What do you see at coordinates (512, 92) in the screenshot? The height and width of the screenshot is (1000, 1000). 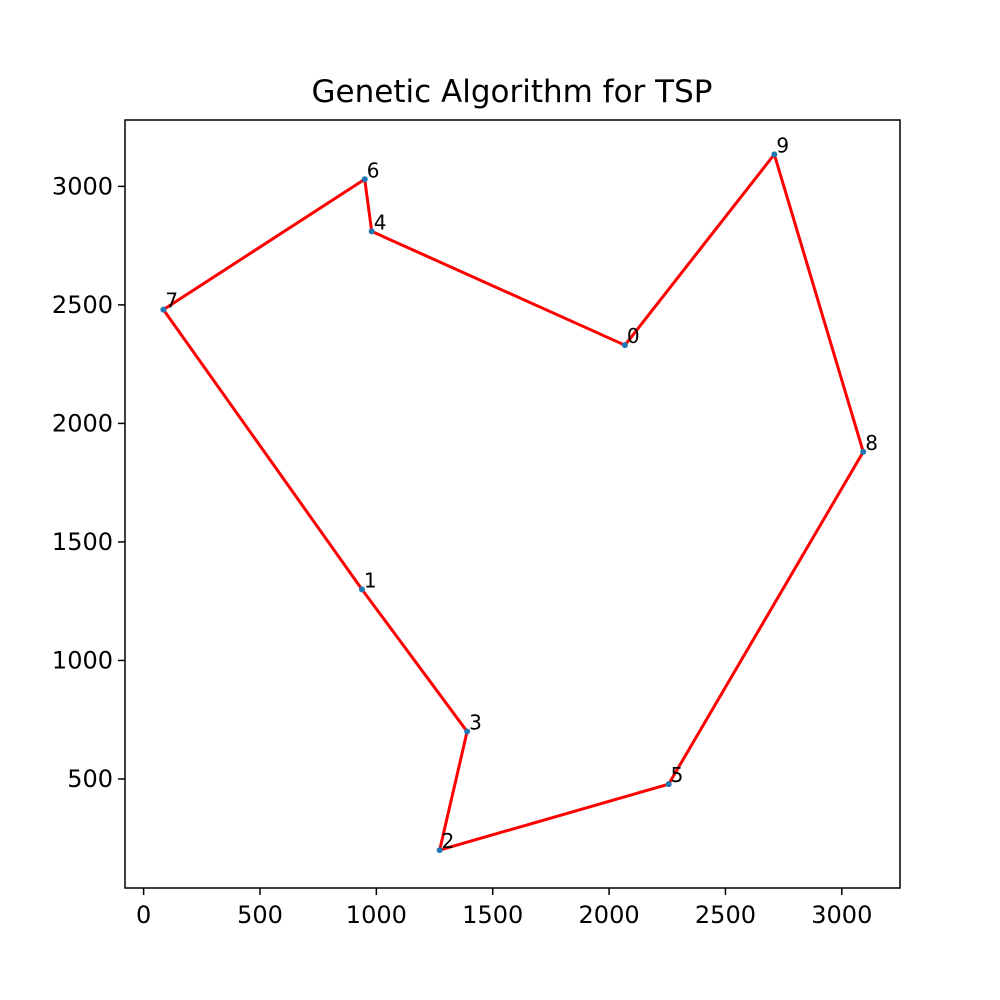 I see `chart-title: Genetic Algorithm for TSP` at bounding box center [512, 92].